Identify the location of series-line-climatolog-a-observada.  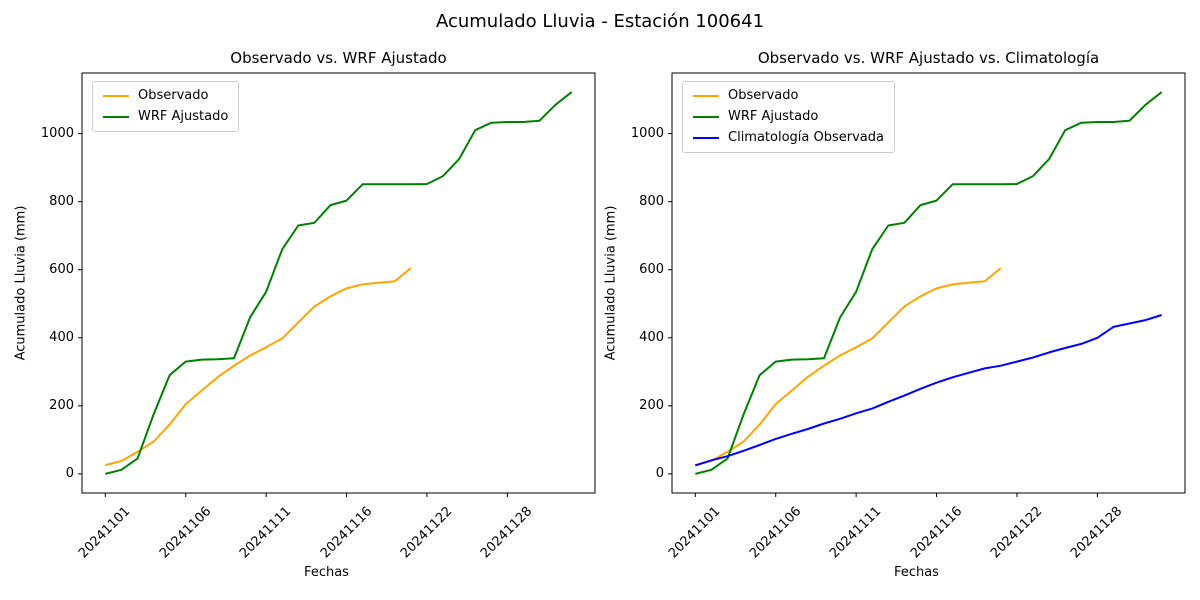
(928, 390).